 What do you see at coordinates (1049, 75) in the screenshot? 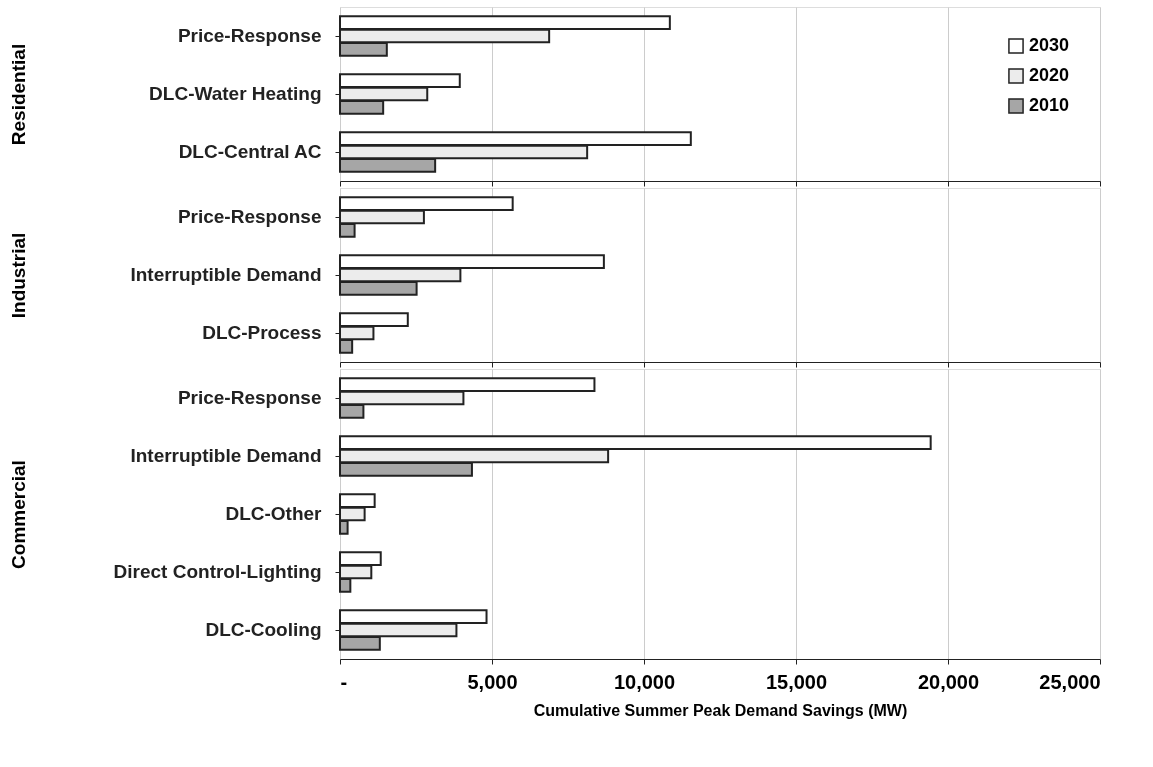
I see `legend-label: 2020` at bounding box center [1049, 75].